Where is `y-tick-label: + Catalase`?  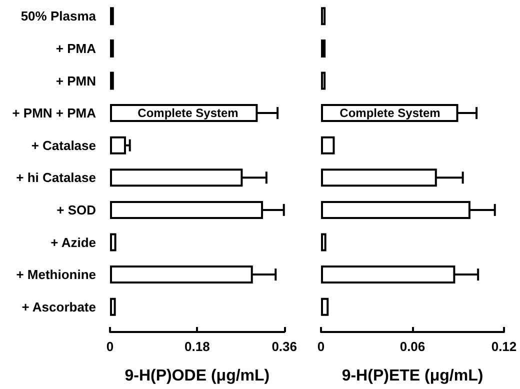
y-tick-label: + Catalase is located at coordinates (63, 145).